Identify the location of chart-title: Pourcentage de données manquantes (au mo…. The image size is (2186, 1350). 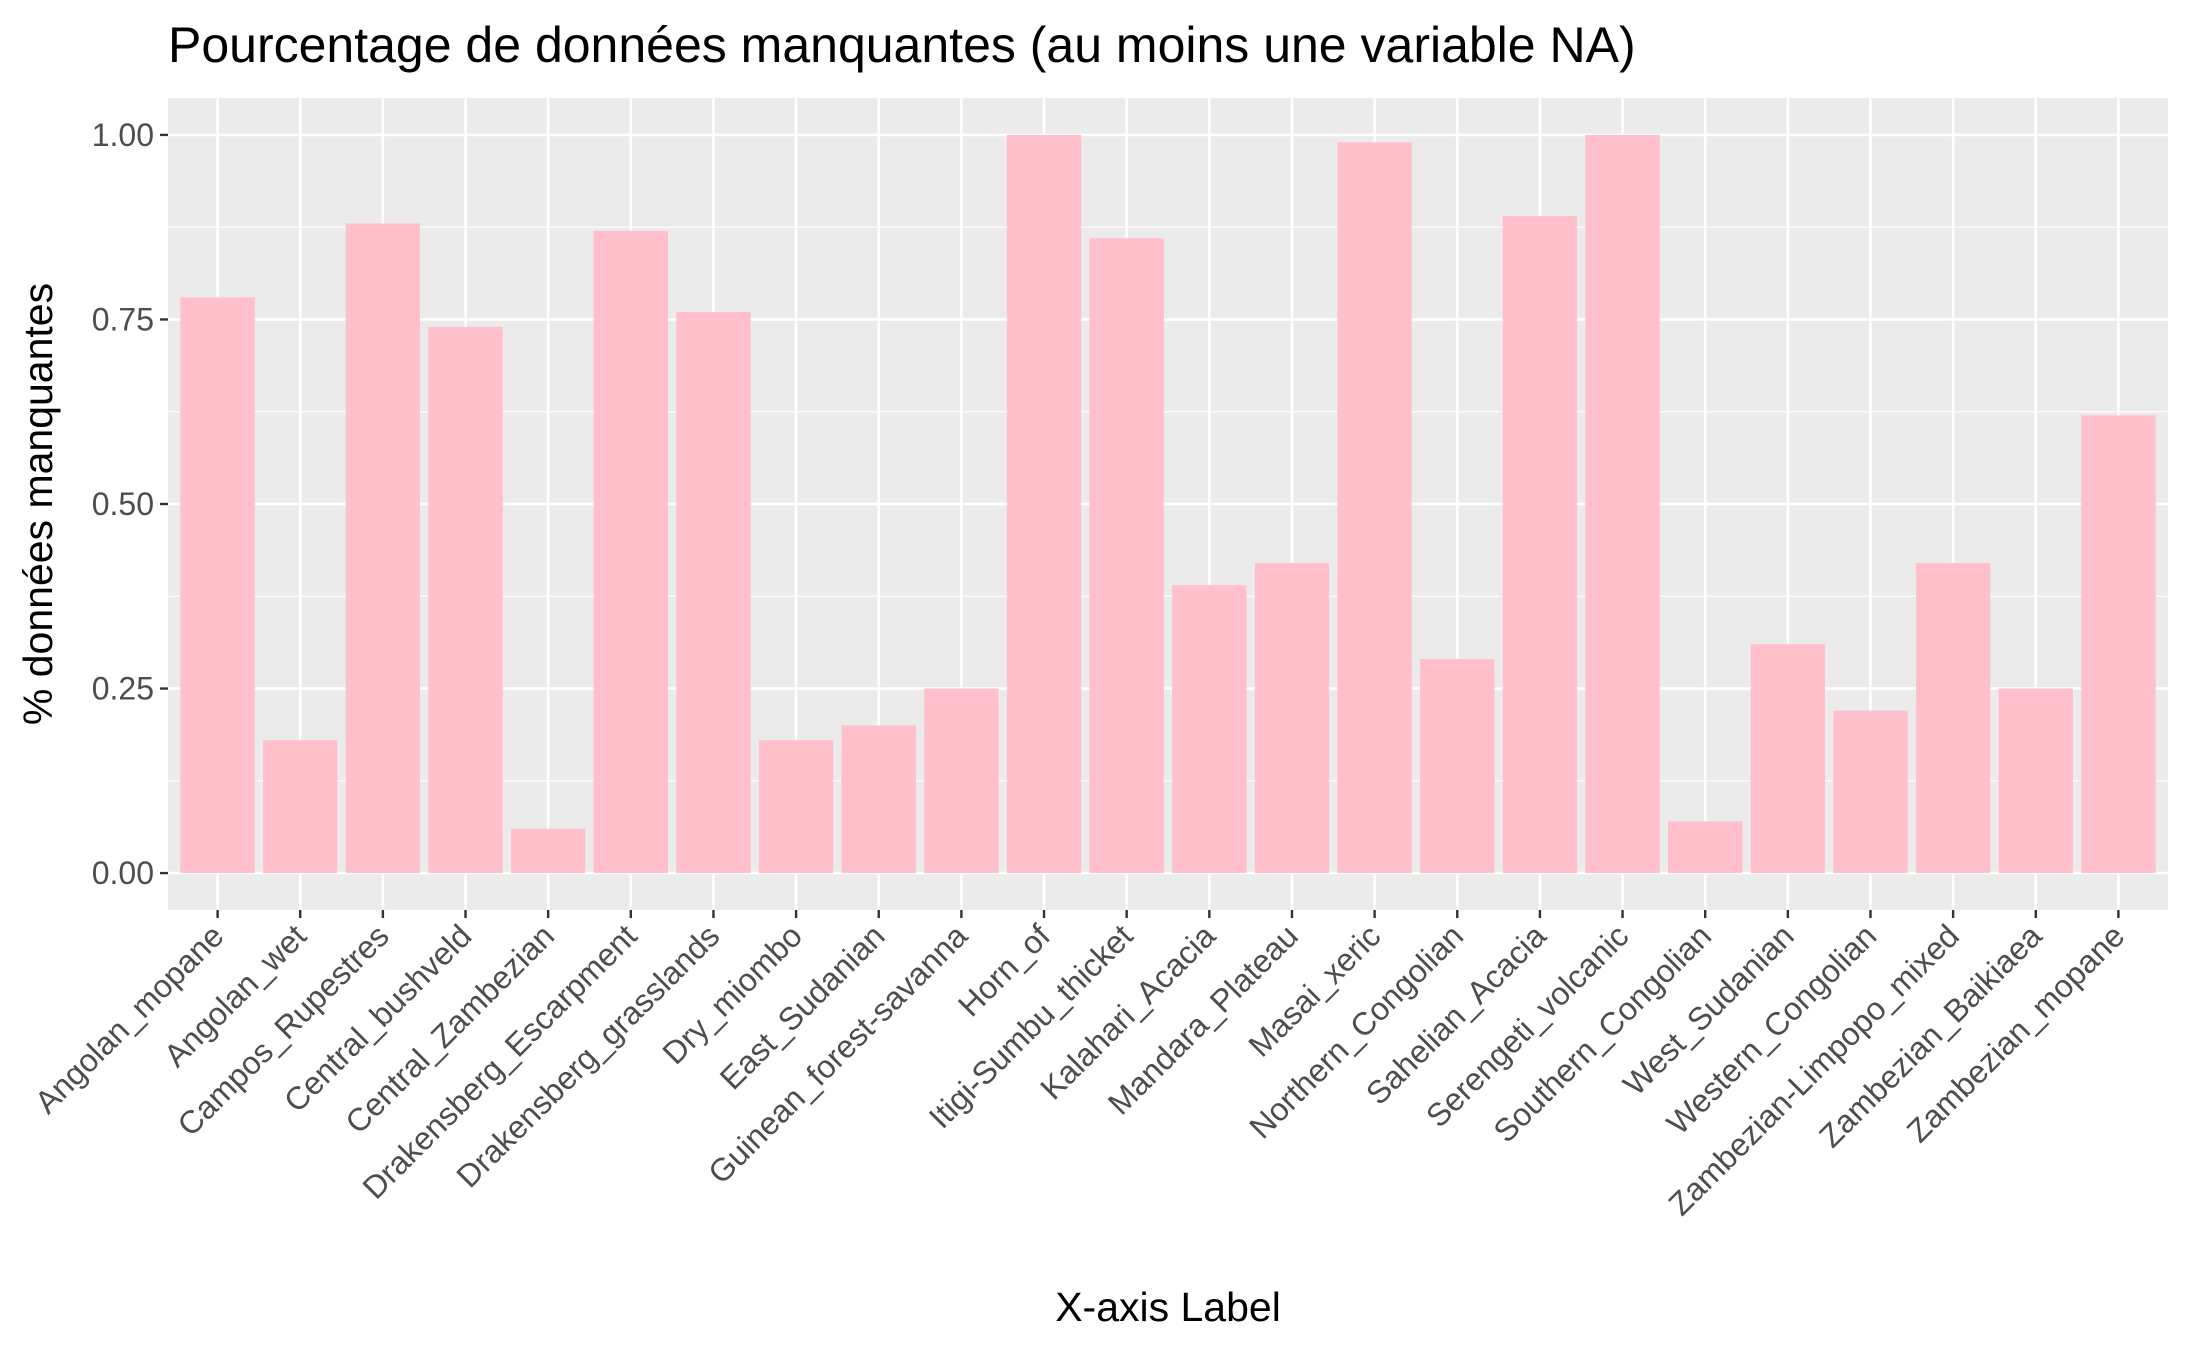
(902, 45).